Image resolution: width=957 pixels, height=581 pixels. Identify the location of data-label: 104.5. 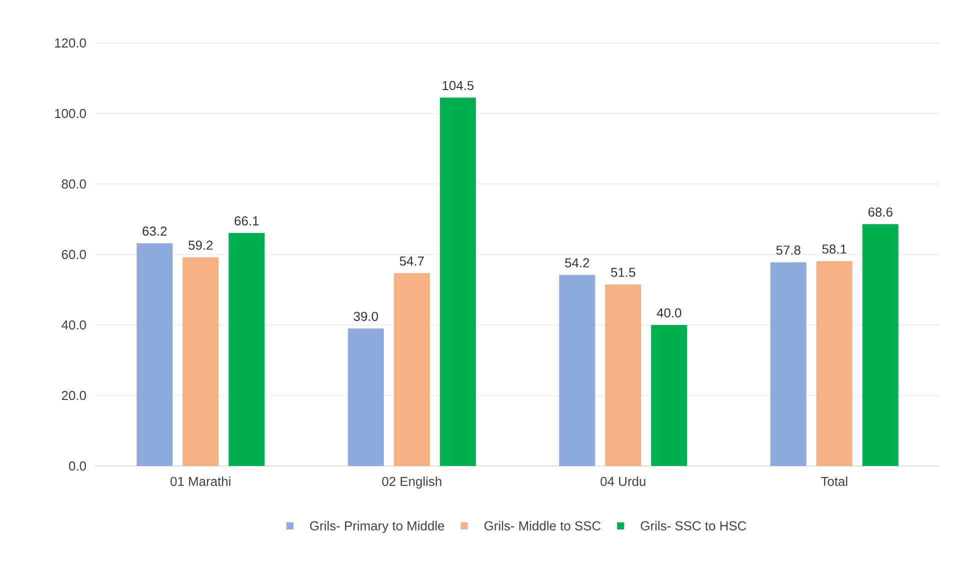
(458, 85).